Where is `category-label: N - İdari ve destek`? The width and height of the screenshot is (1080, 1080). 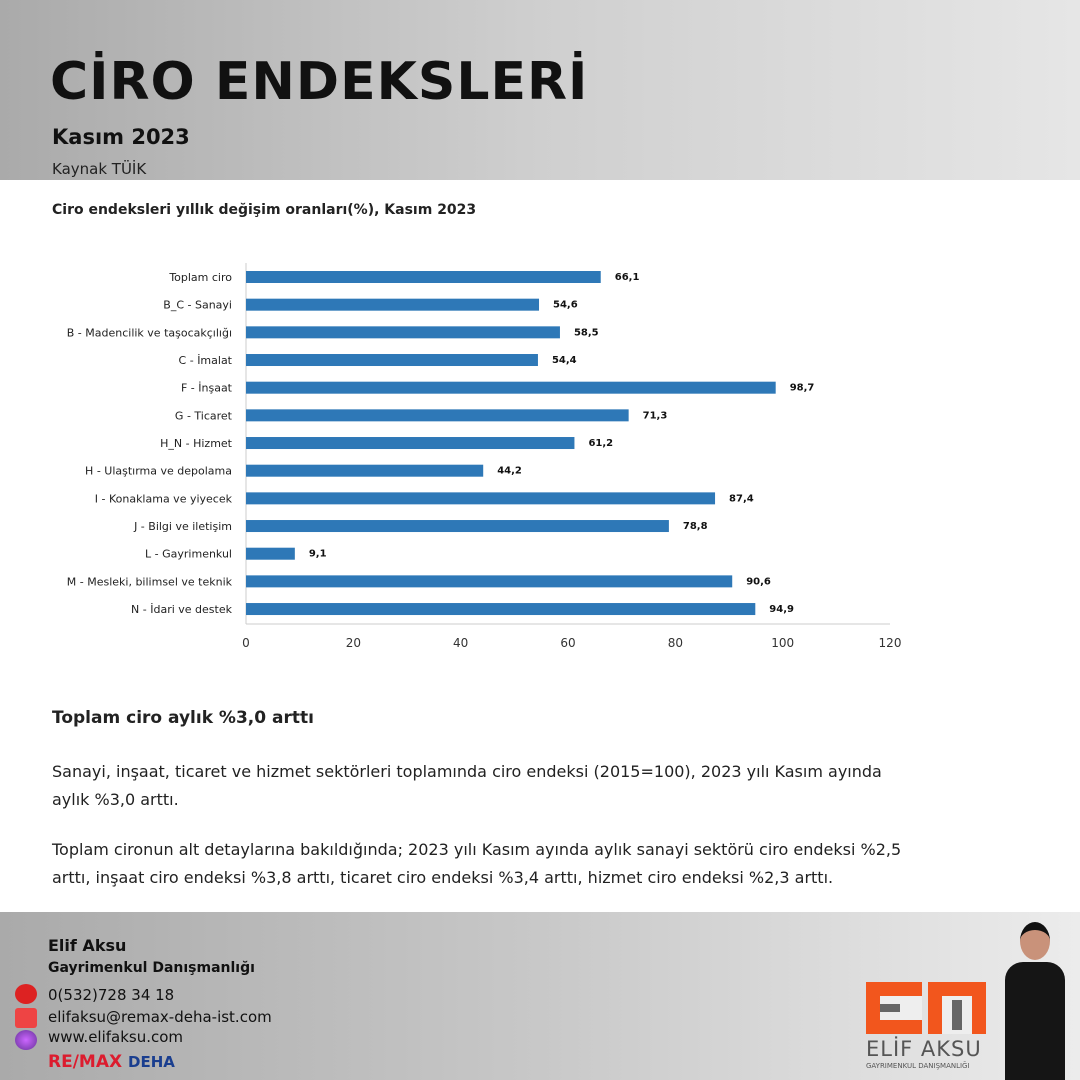 category-label: N - İdari ve destek is located at coordinates (182, 609).